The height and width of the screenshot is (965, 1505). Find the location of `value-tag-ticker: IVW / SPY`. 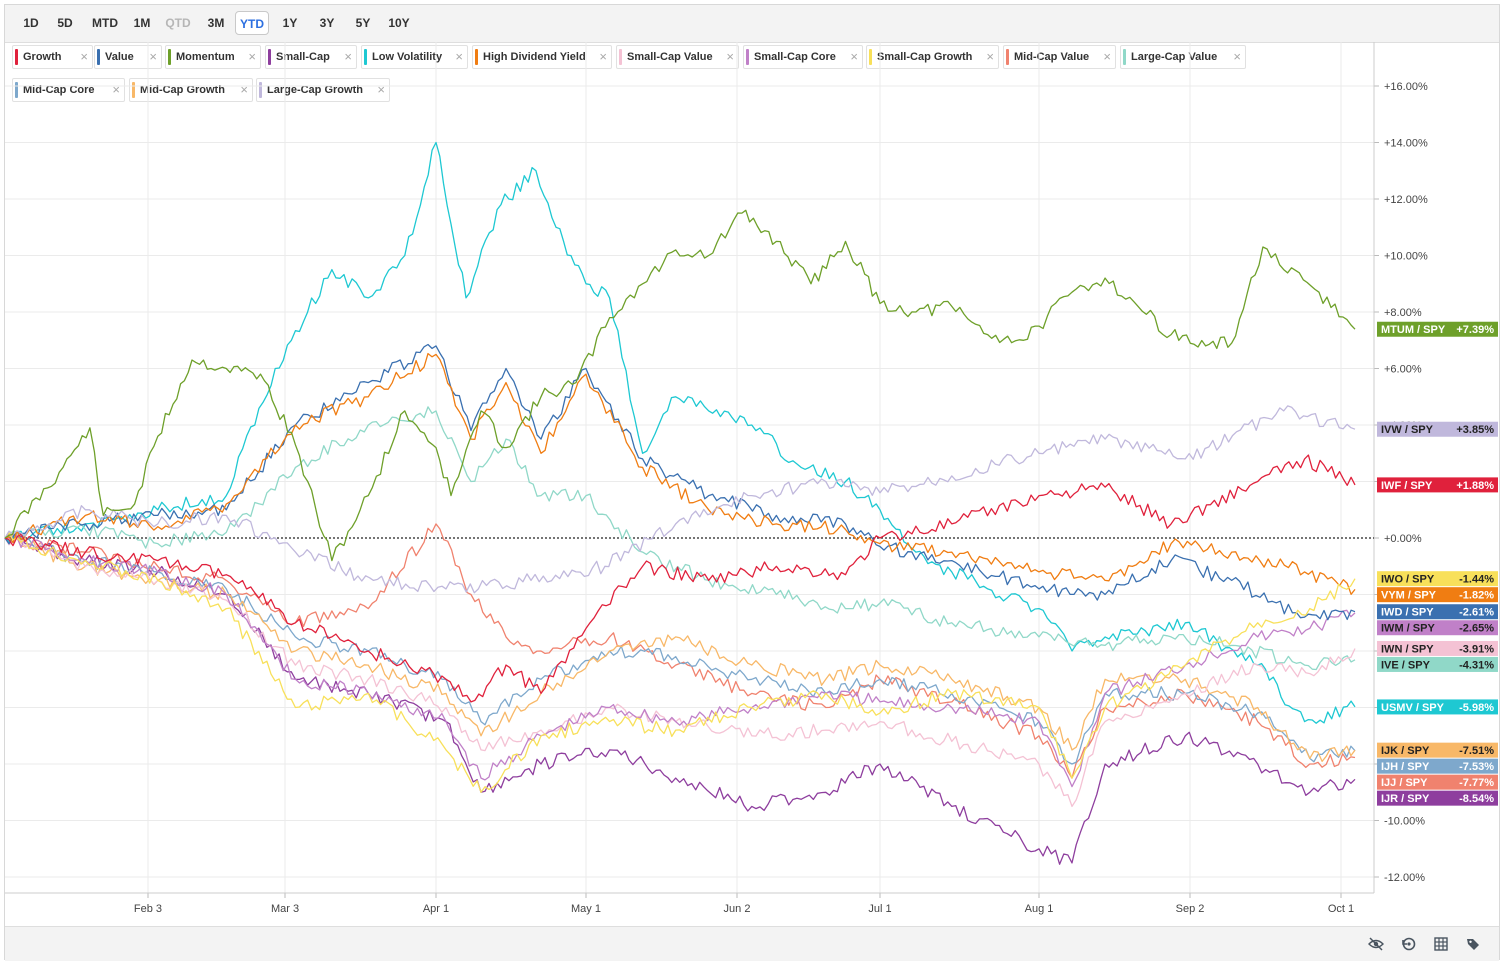

value-tag-ticker: IVW / SPY is located at coordinates (1407, 430).